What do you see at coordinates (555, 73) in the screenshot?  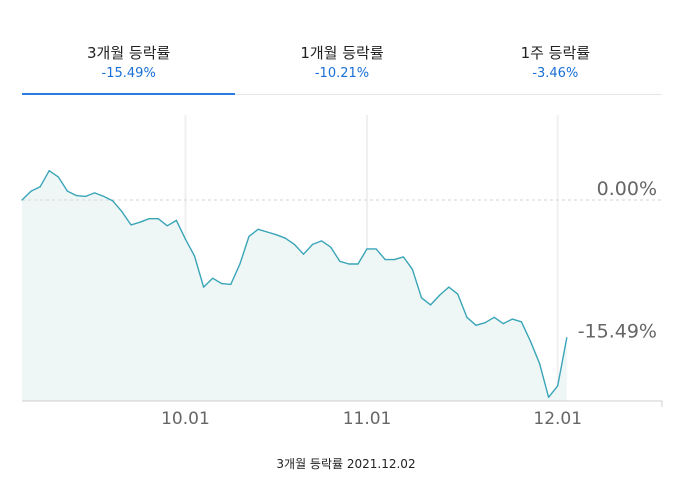 I see `tab-1week-value: -3.46%` at bounding box center [555, 73].